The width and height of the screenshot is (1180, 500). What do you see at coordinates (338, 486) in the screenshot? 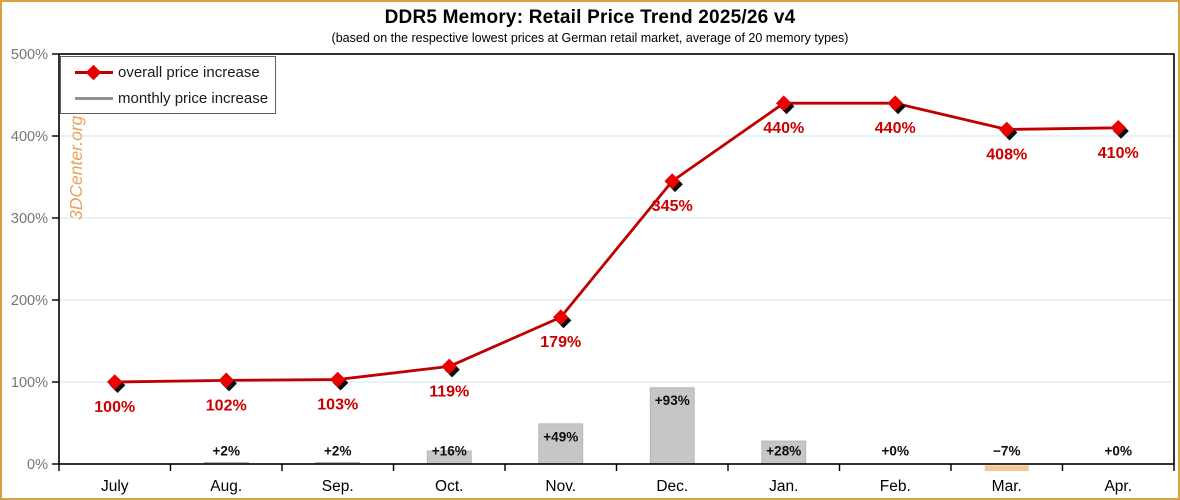
I see `x-tick-label: Sep.` at bounding box center [338, 486].